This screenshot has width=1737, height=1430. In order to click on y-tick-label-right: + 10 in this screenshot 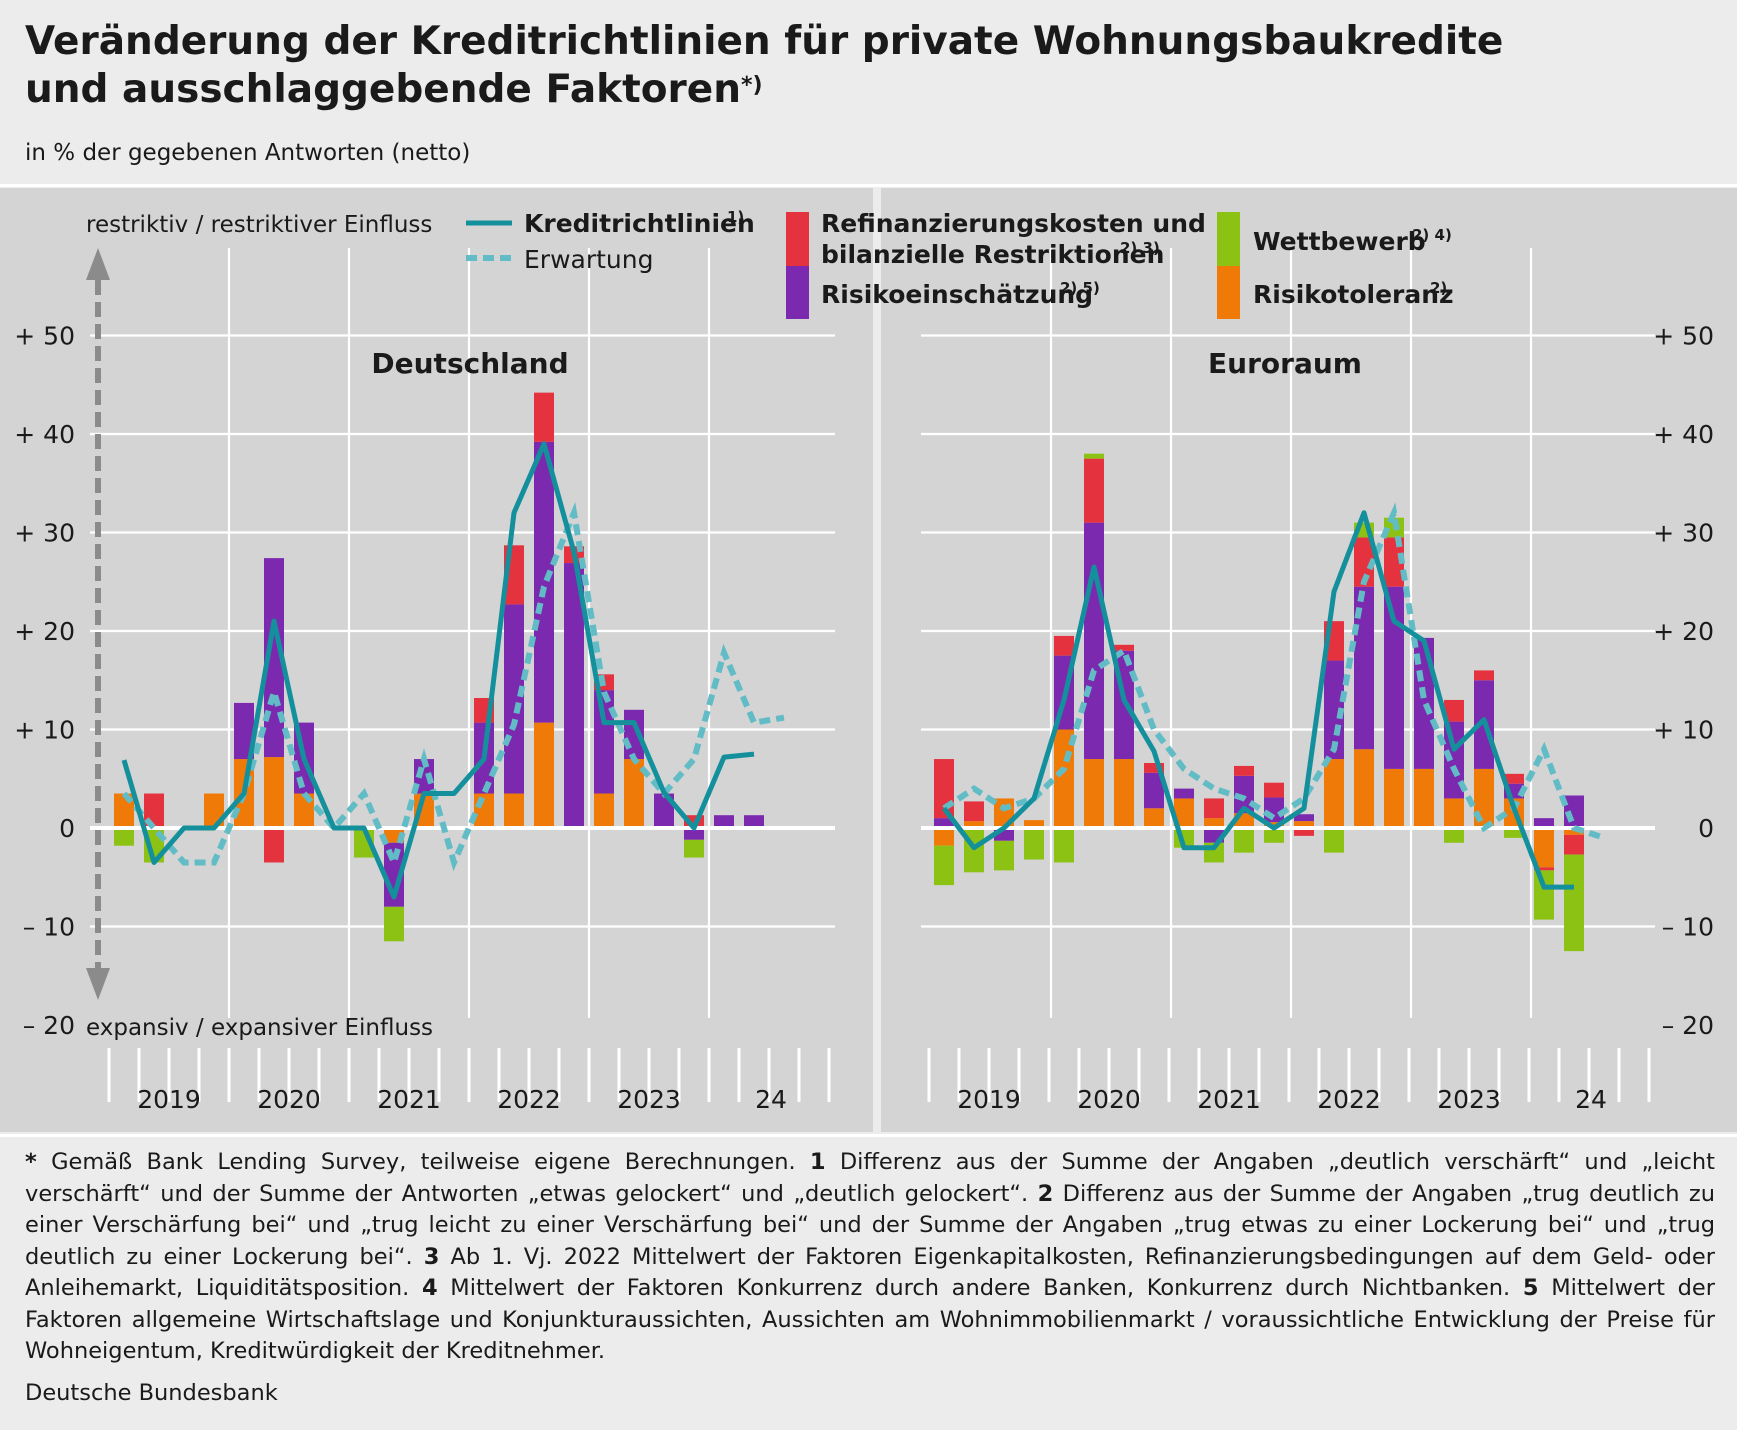, I will do `click(1683, 730)`.